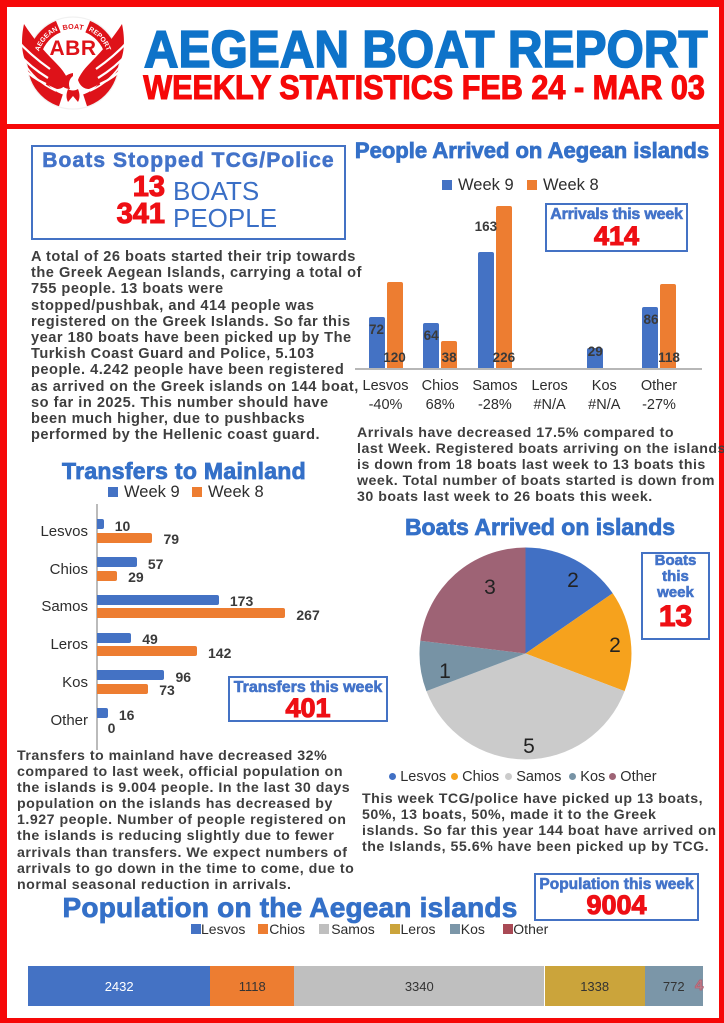  Describe the element at coordinates (73, 27) in the screenshot. I see `svg-text: BOAT` at that location.